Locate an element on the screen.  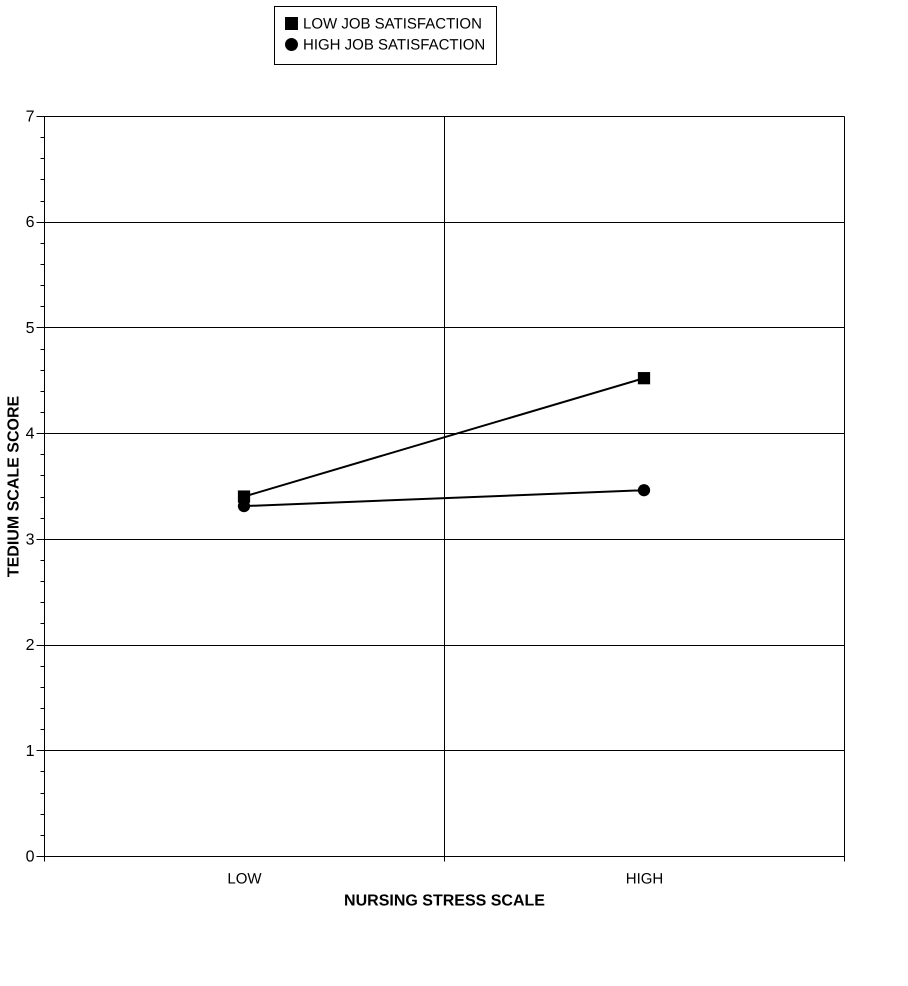
y-tick-label: 4 is located at coordinates (30, 434).